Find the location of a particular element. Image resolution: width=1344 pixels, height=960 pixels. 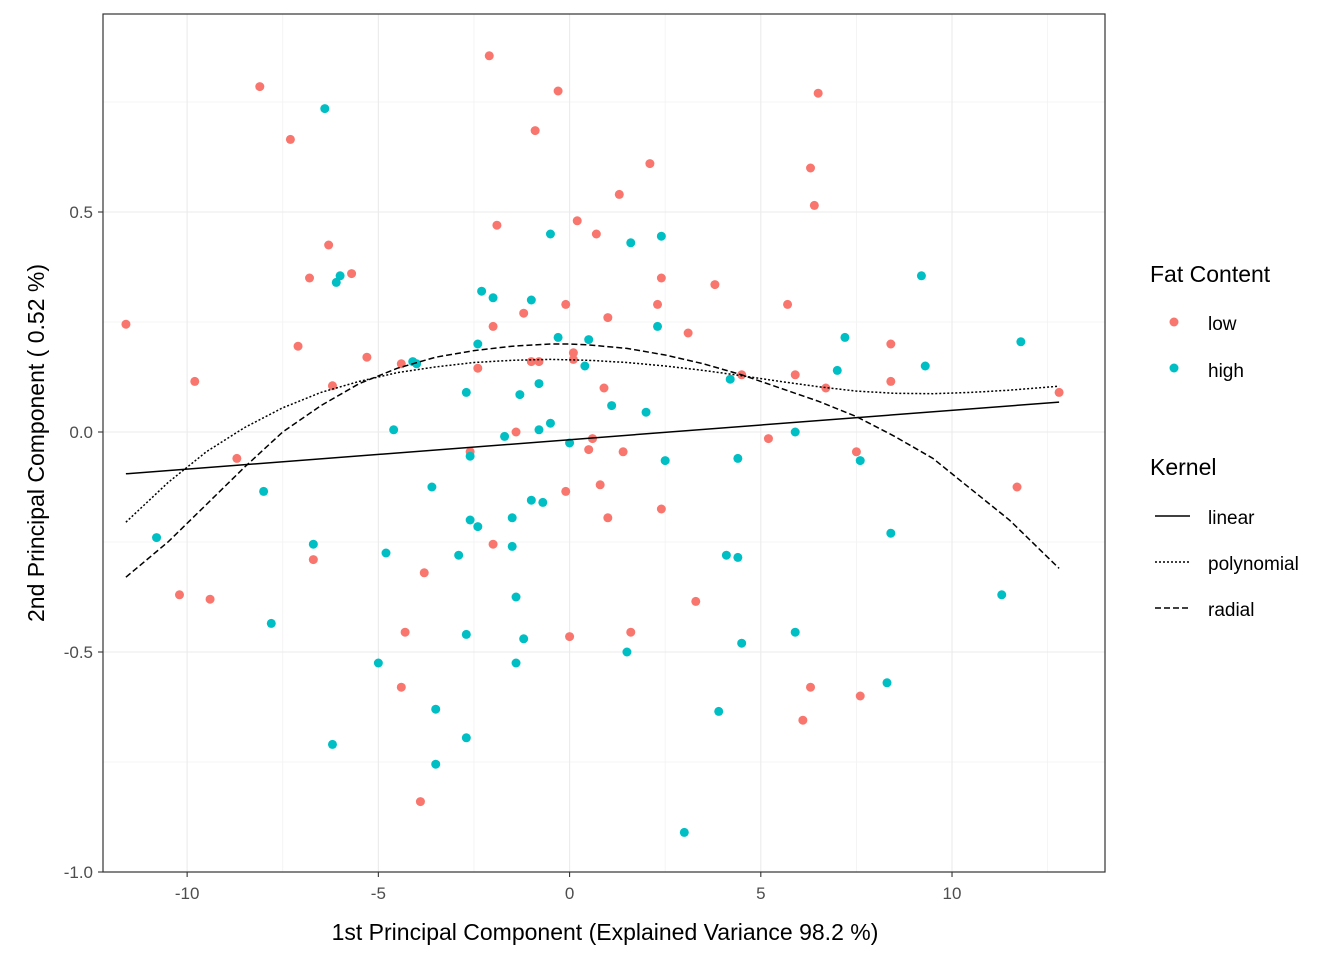

y-tick-label: 0.0 is located at coordinates (81, 432).